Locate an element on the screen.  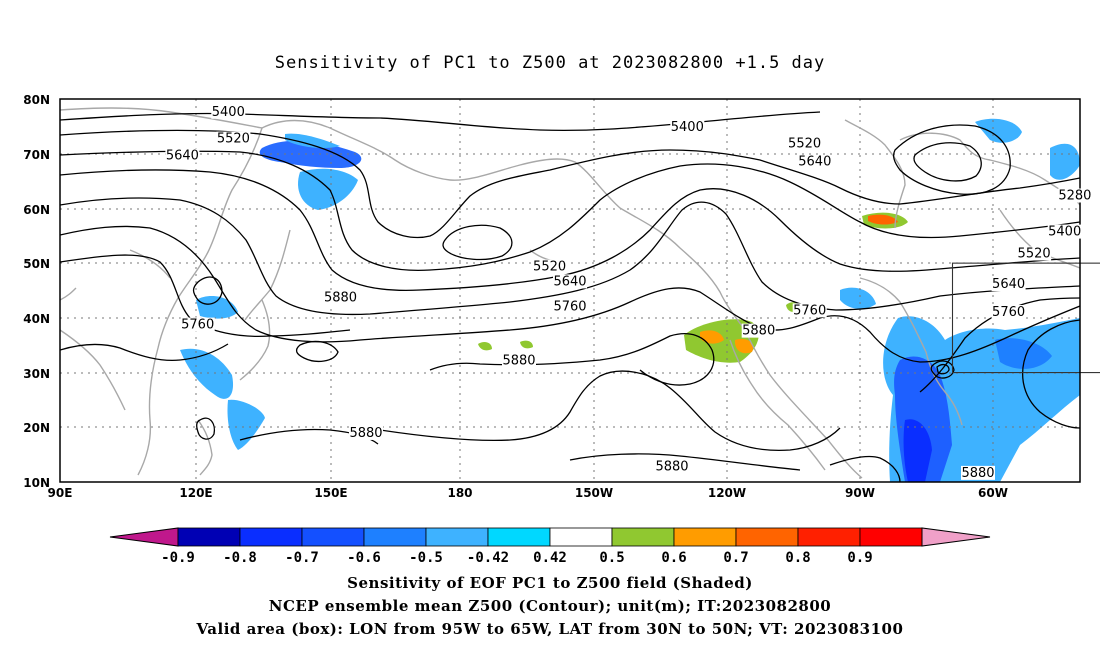
colorbar-tick-label: 0.6 is located at coordinates (673, 558).